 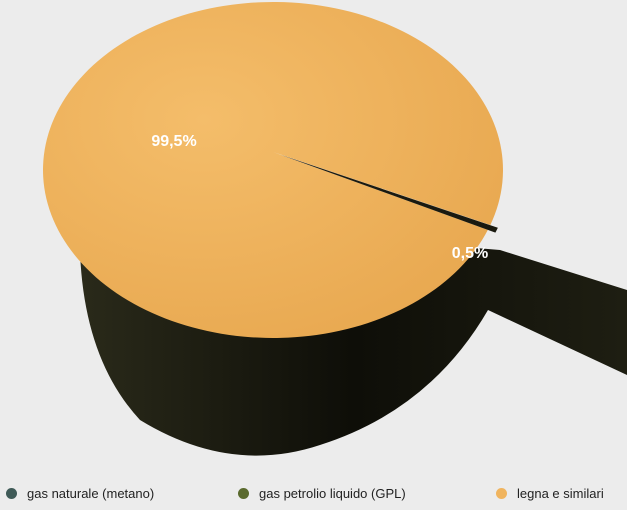 What do you see at coordinates (11, 493) in the screenshot?
I see `legend-marker-metano` at bounding box center [11, 493].